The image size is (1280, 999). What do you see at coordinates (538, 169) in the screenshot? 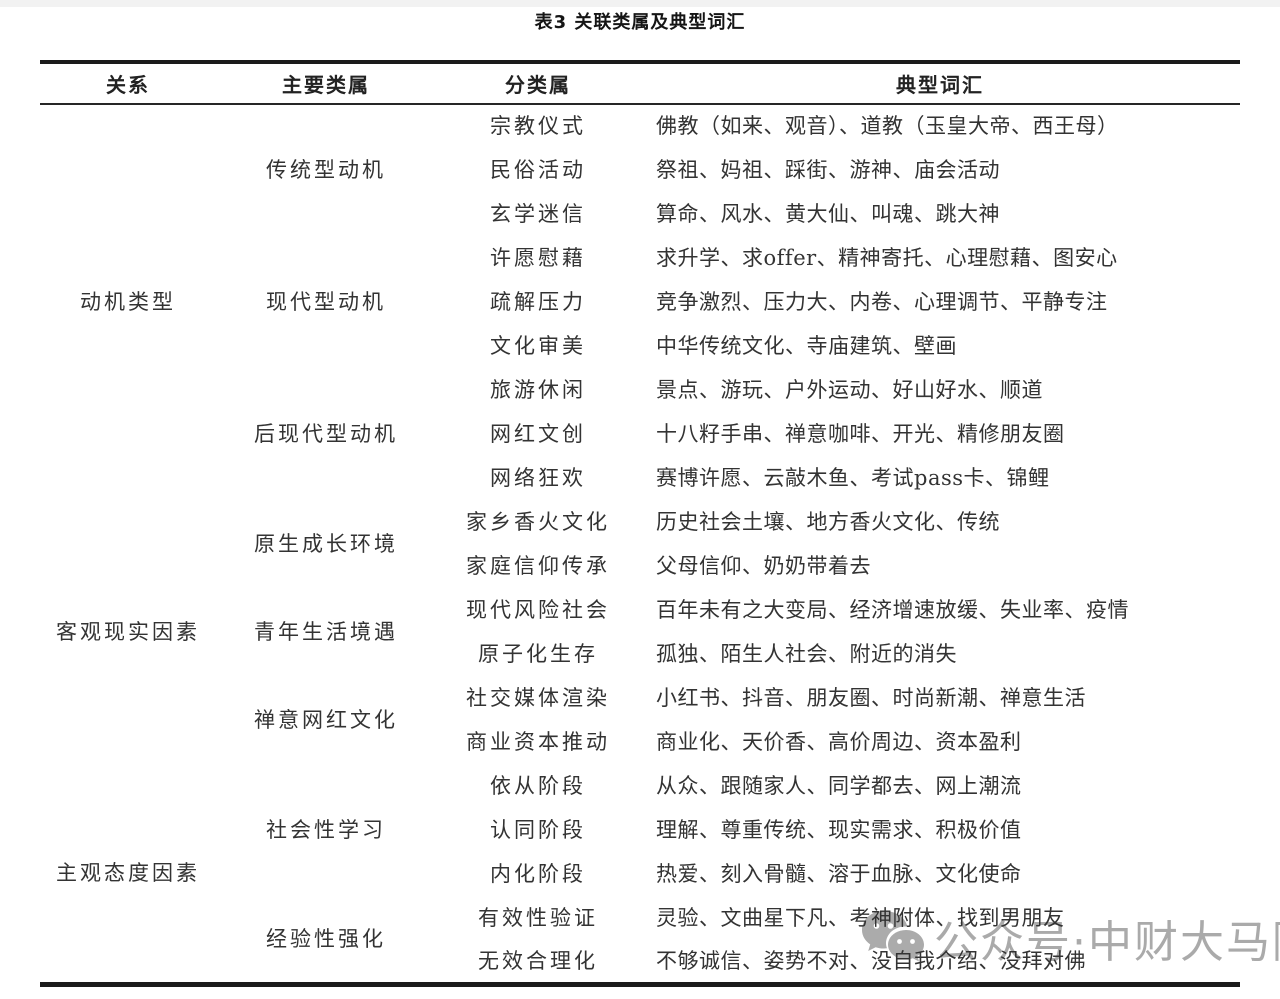
I see `subcategory-cell: 民俗活动` at bounding box center [538, 169].